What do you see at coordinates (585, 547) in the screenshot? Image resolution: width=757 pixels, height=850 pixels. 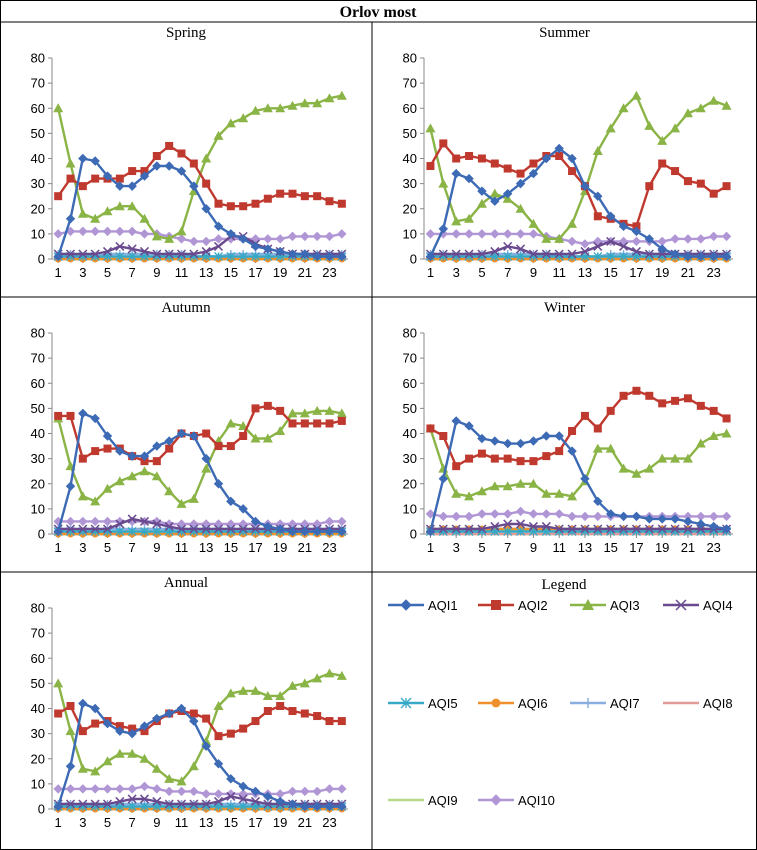 I see `x-tick-label: 13` at bounding box center [585, 547].